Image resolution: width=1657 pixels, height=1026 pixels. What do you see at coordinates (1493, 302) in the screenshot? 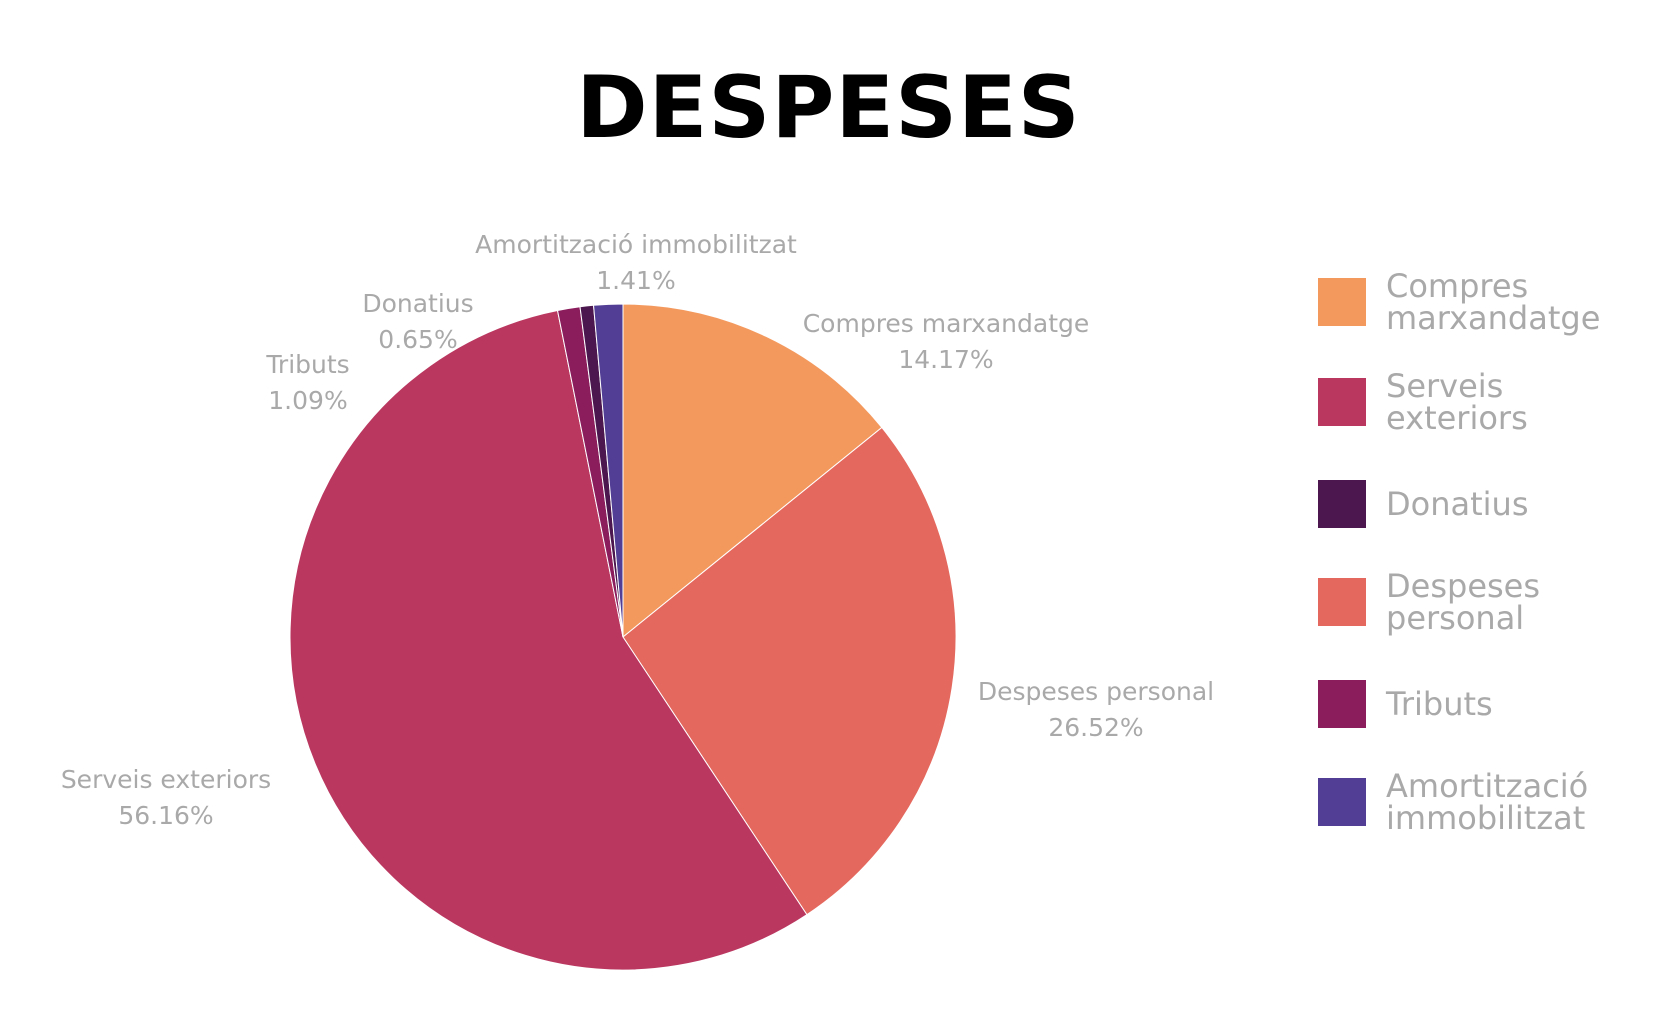
I see `legend-label: Compres marxandatge` at bounding box center [1493, 302].